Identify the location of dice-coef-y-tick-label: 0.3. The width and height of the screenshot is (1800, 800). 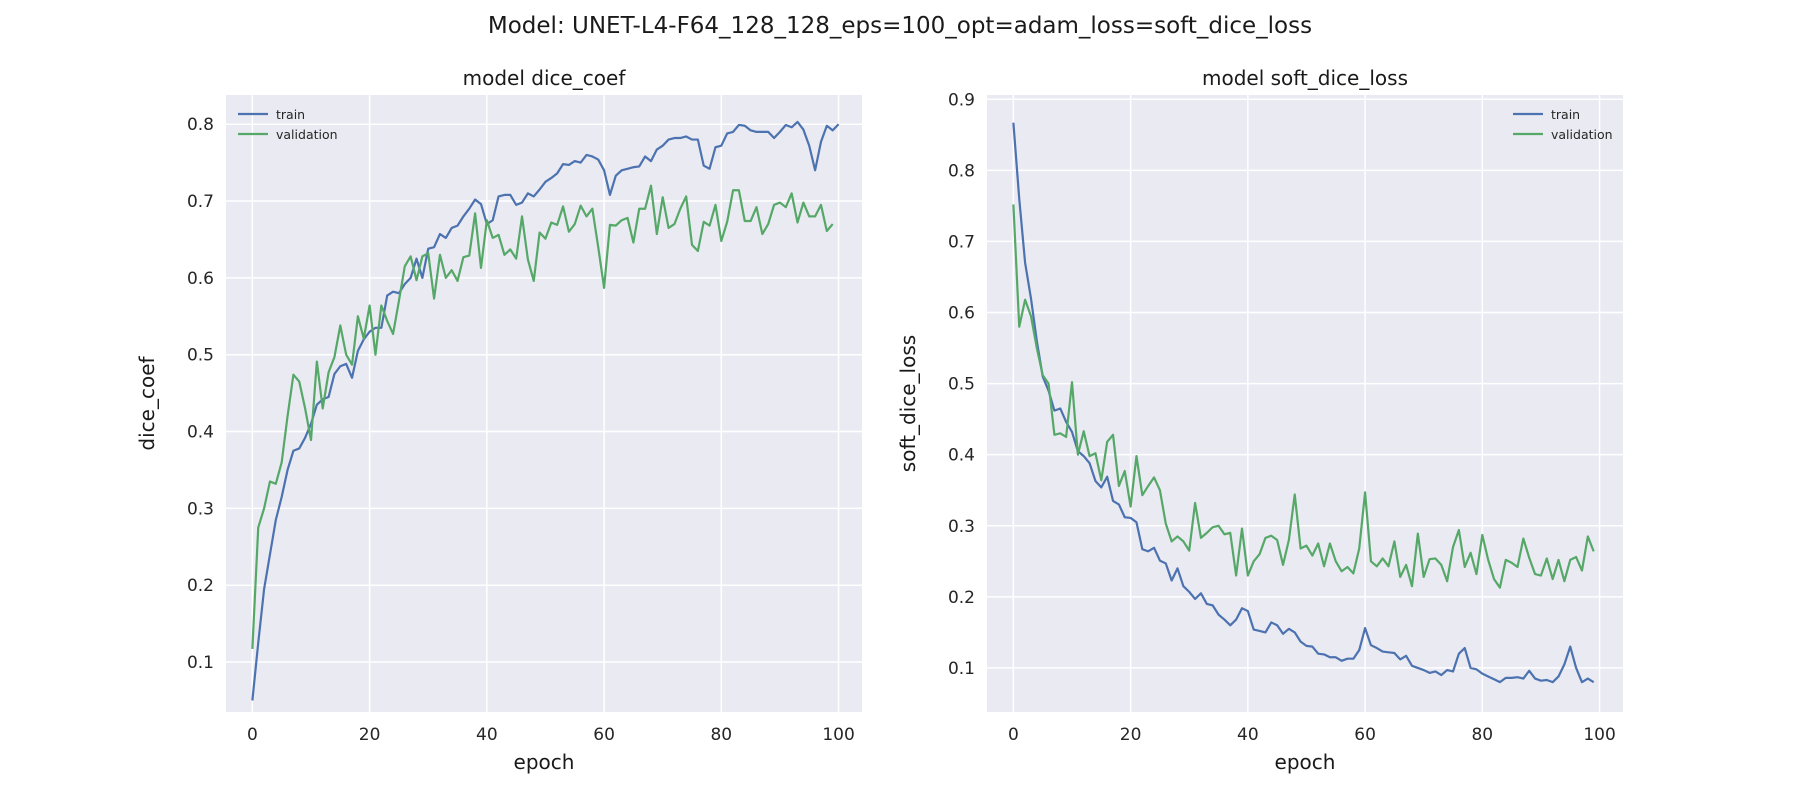
(200, 509).